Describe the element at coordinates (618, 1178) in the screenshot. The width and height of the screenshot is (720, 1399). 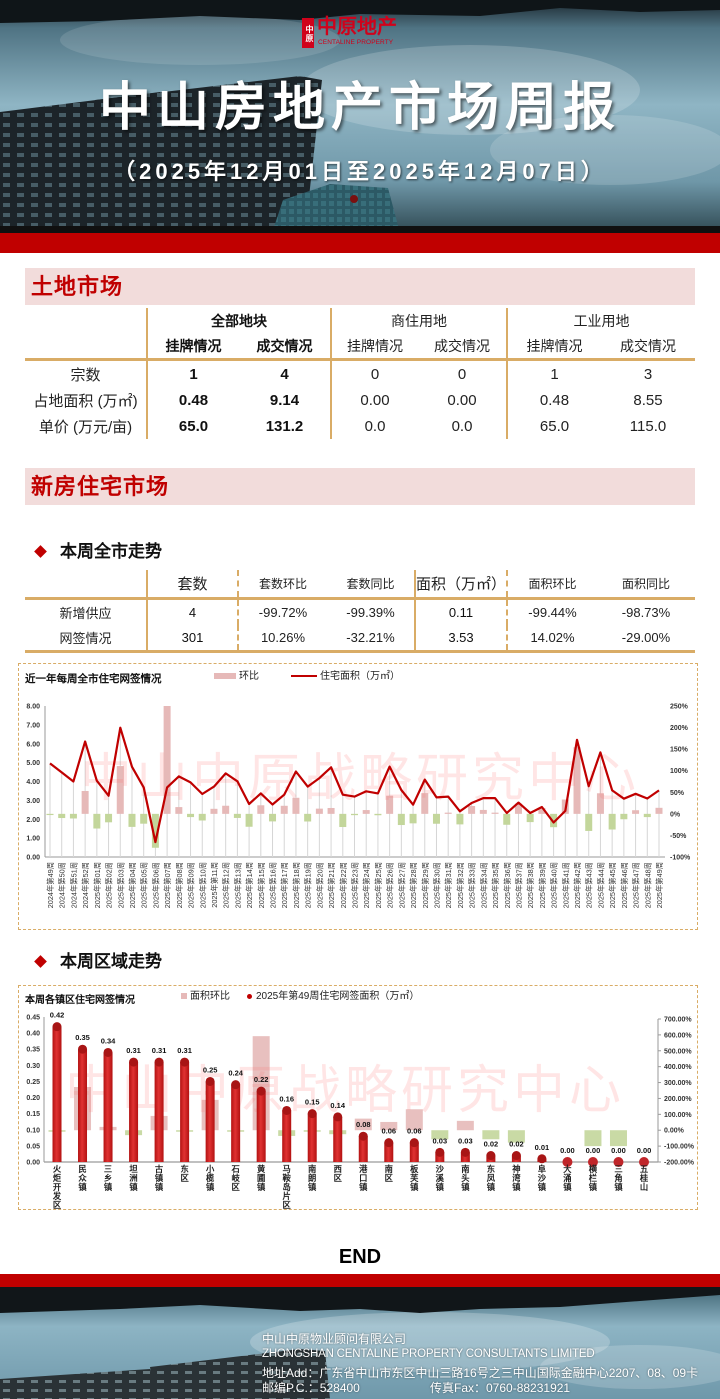
I see `x-tick-label: 三角镇` at that location.